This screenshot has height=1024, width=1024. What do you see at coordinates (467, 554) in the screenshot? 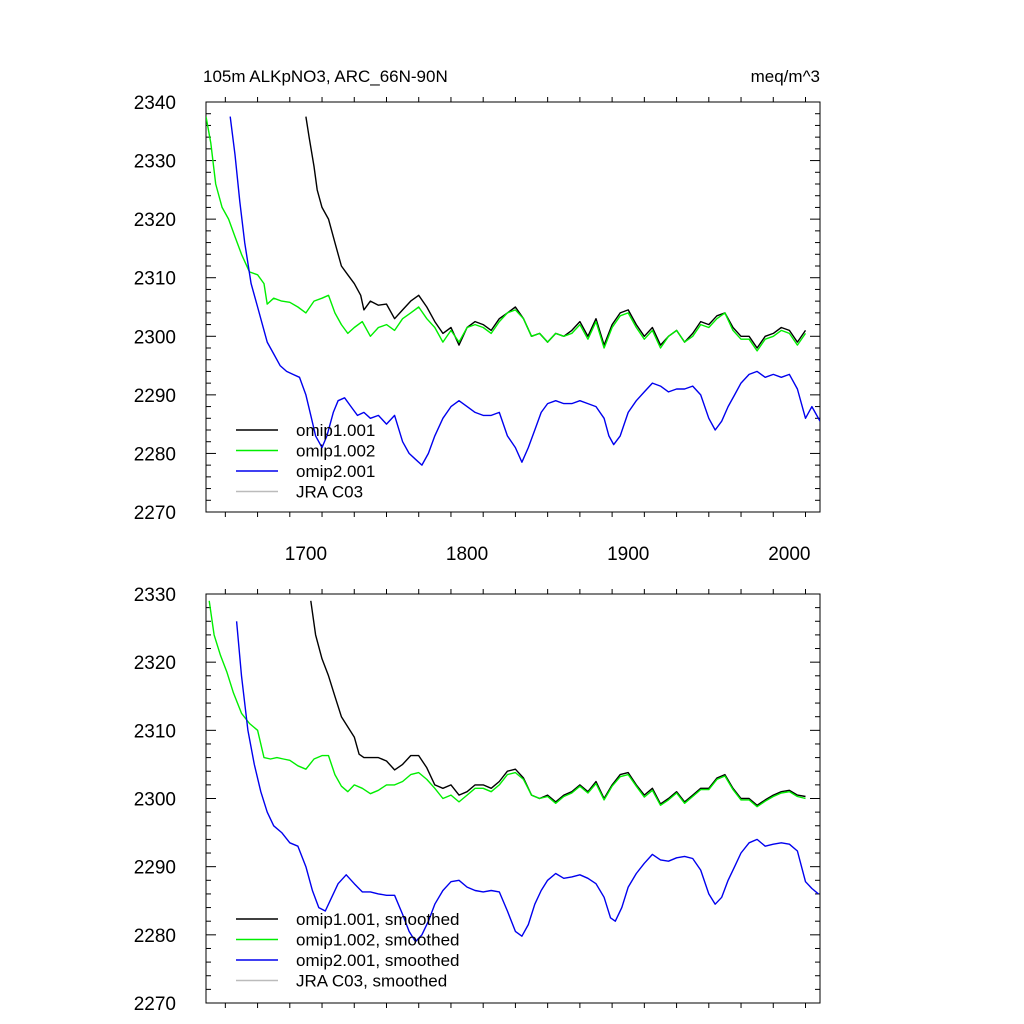
I see `x-tick-label: 1800` at bounding box center [467, 554].